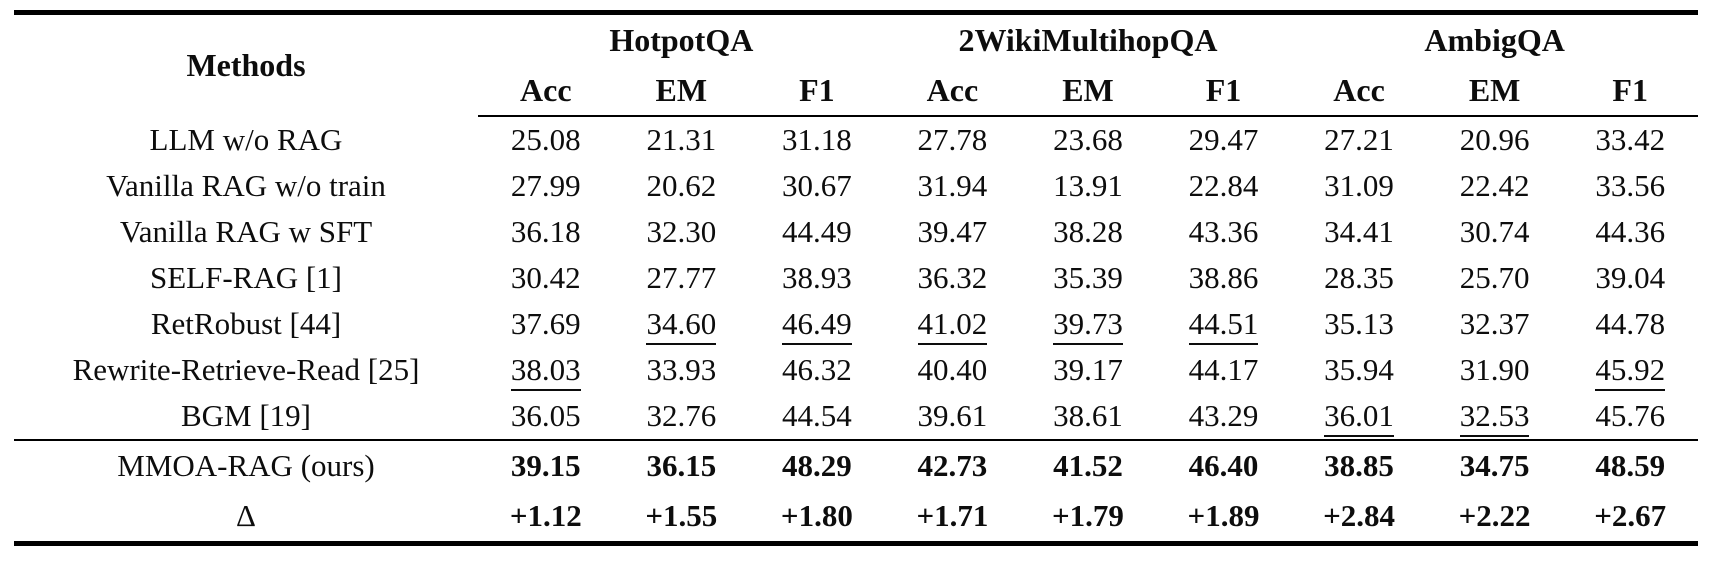 This screenshot has width=1712, height=562. What do you see at coordinates (1359, 231) in the screenshot?
I see `value-cell: 34.41` at bounding box center [1359, 231].